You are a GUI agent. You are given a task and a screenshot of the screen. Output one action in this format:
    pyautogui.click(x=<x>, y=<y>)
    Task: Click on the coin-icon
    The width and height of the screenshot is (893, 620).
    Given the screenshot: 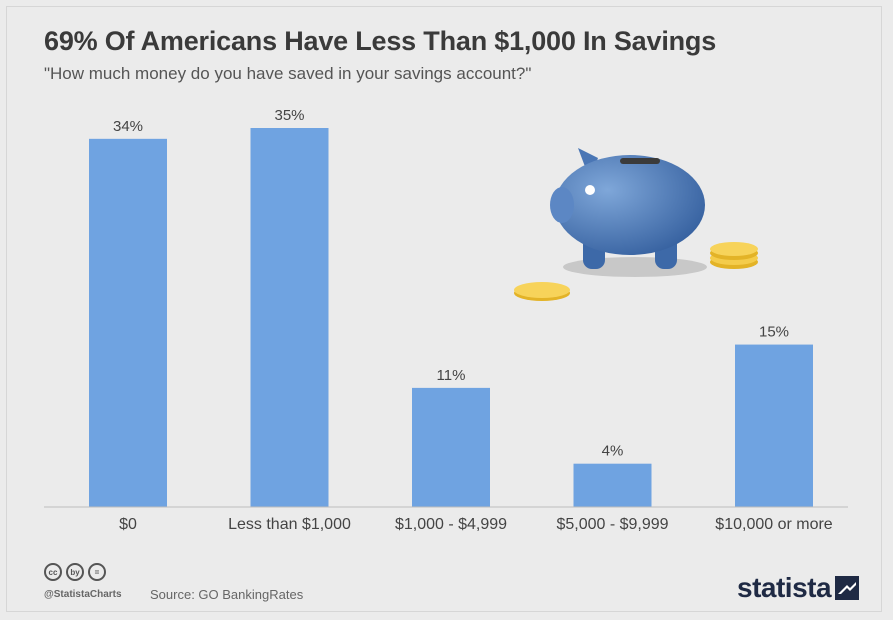 What is the action you would take?
    pyautogui.click(x=542, y=291)
    